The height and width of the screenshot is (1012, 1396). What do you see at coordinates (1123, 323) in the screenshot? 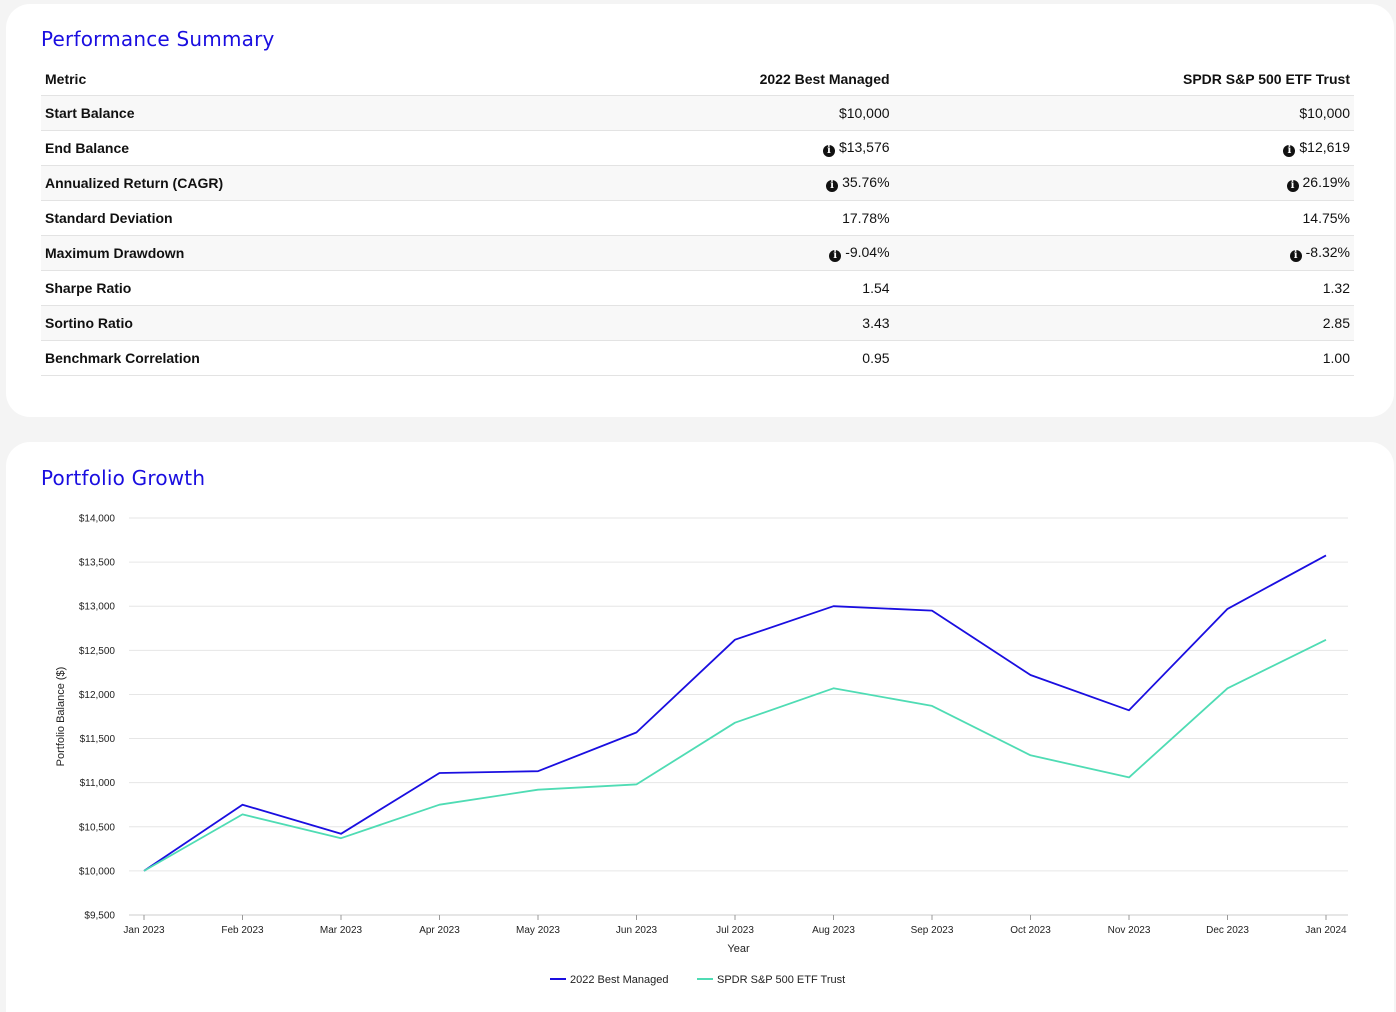
I see `benchmark-value-cell: 2.85` at bounding box center [1123, 323].